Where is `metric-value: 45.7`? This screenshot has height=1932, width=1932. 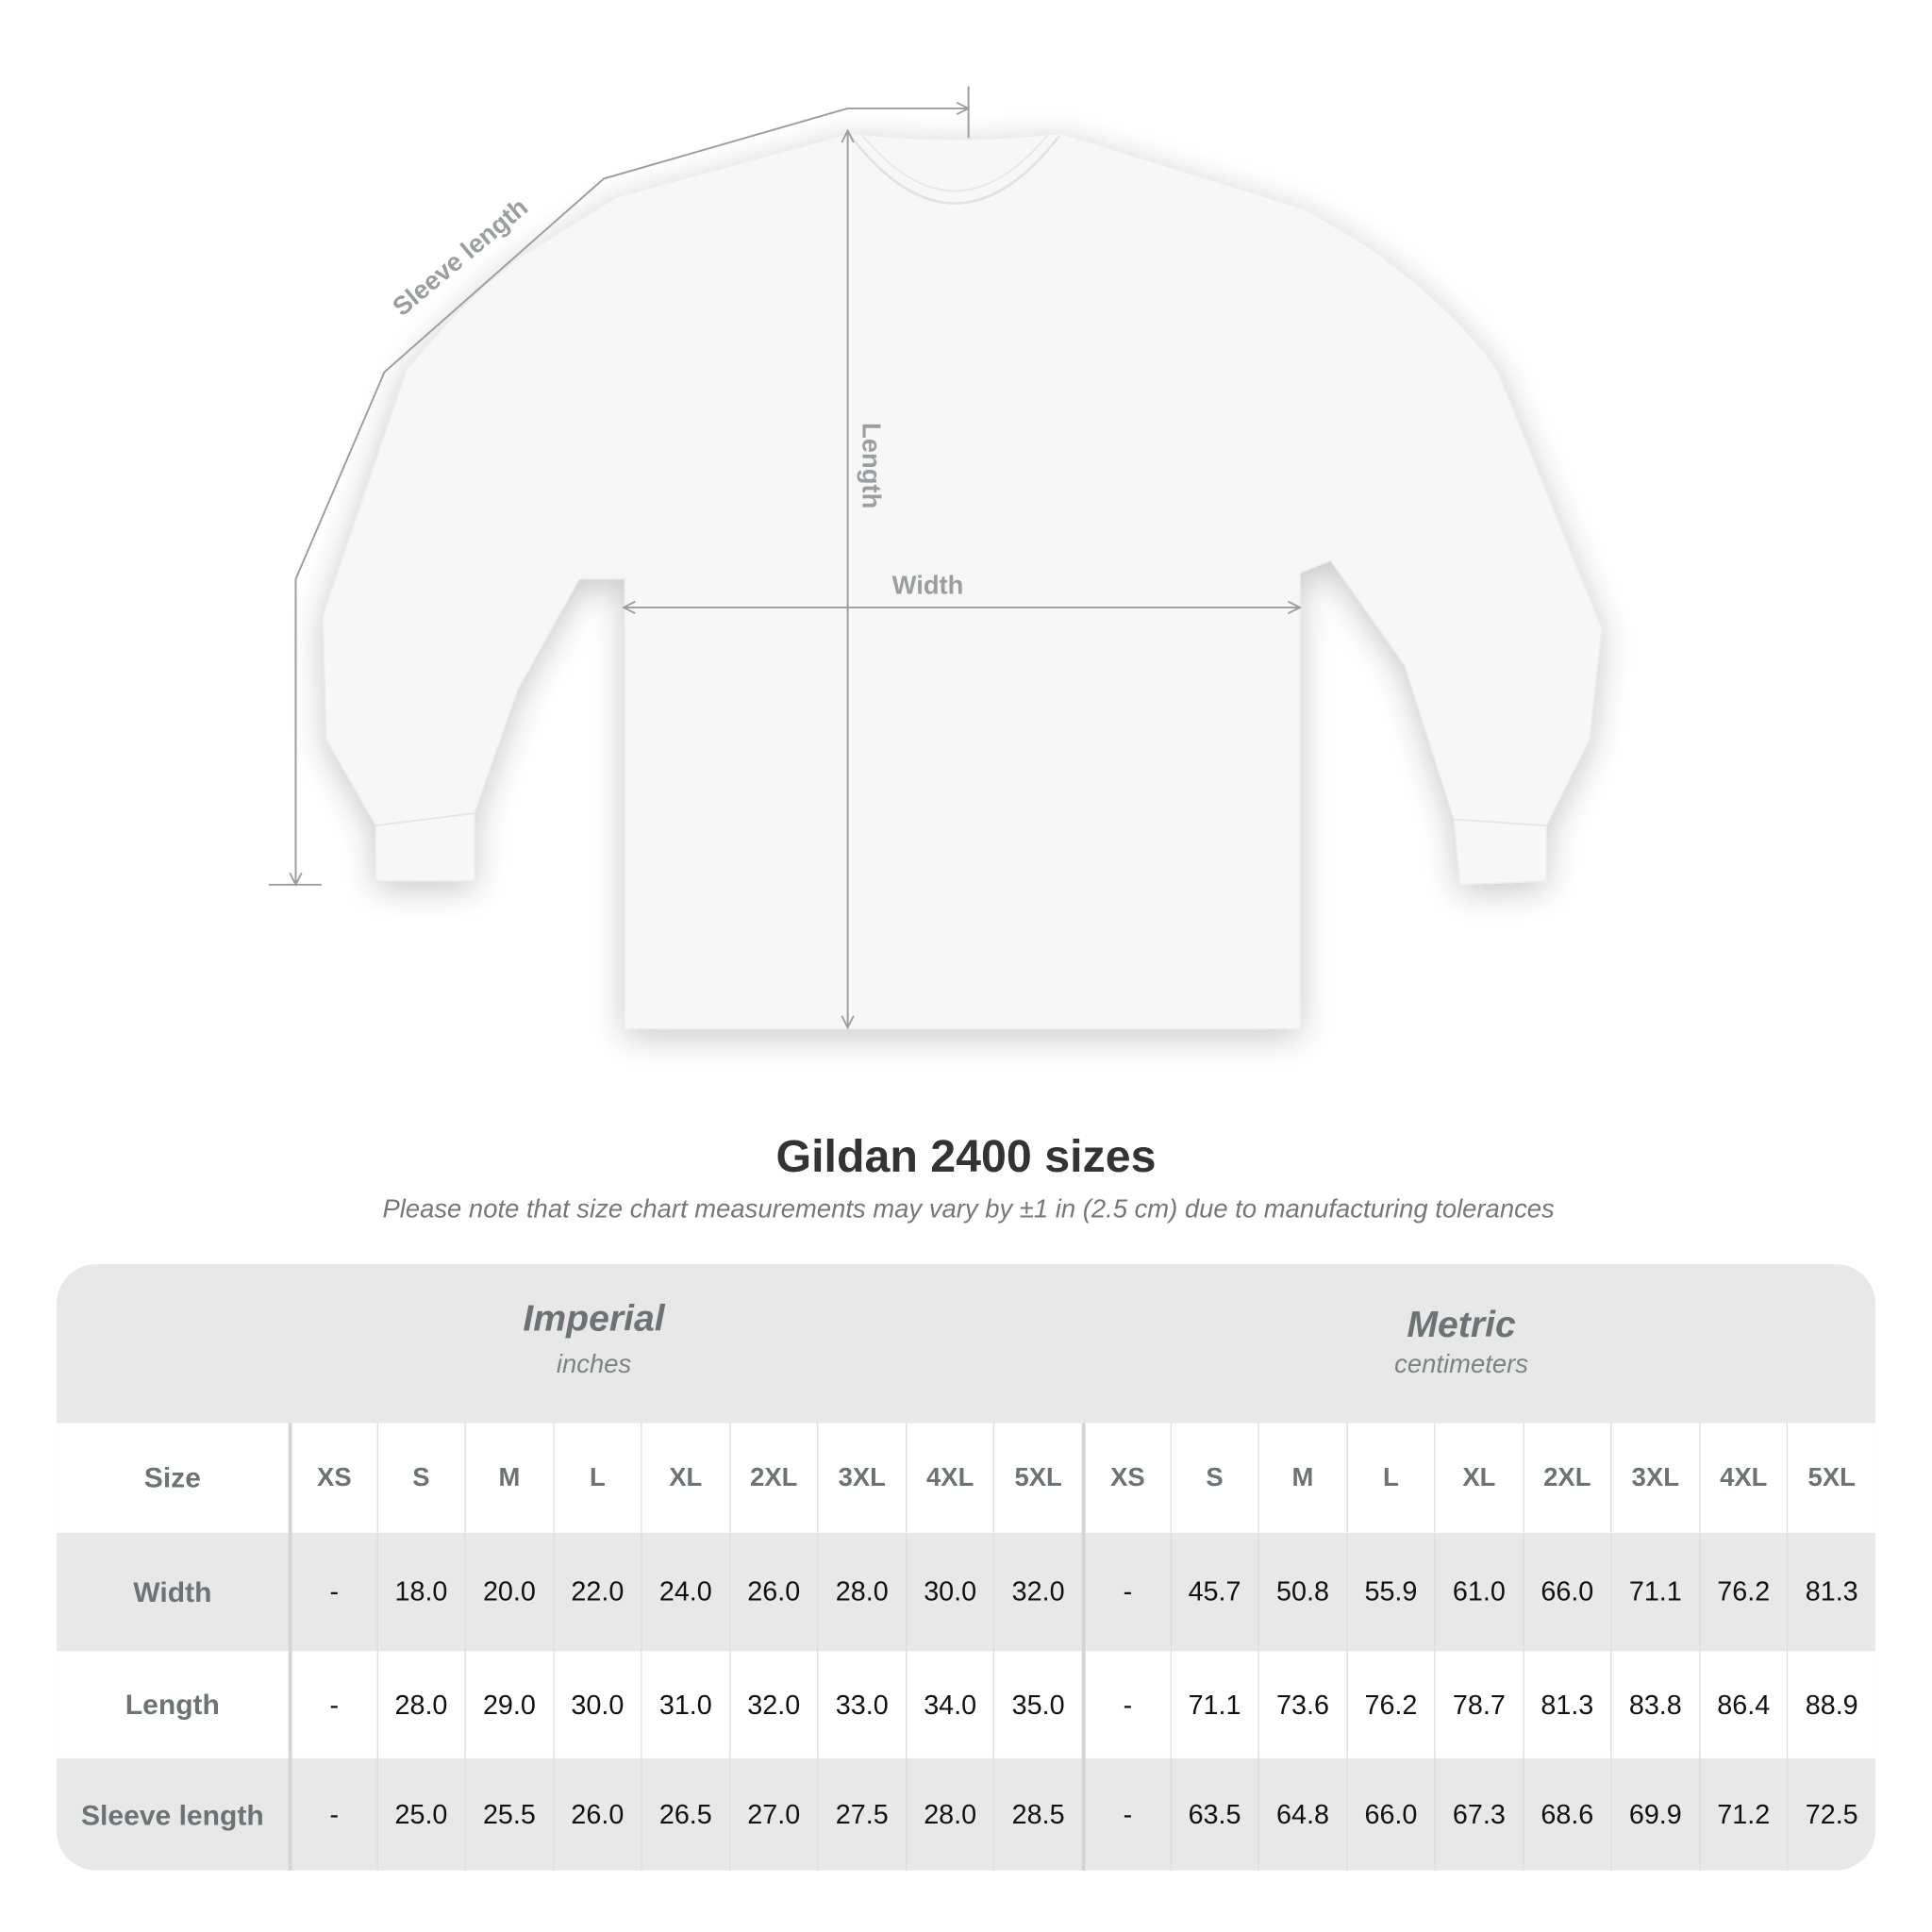
metric-value: 45.7 is located at coordinates (1214, 1592).